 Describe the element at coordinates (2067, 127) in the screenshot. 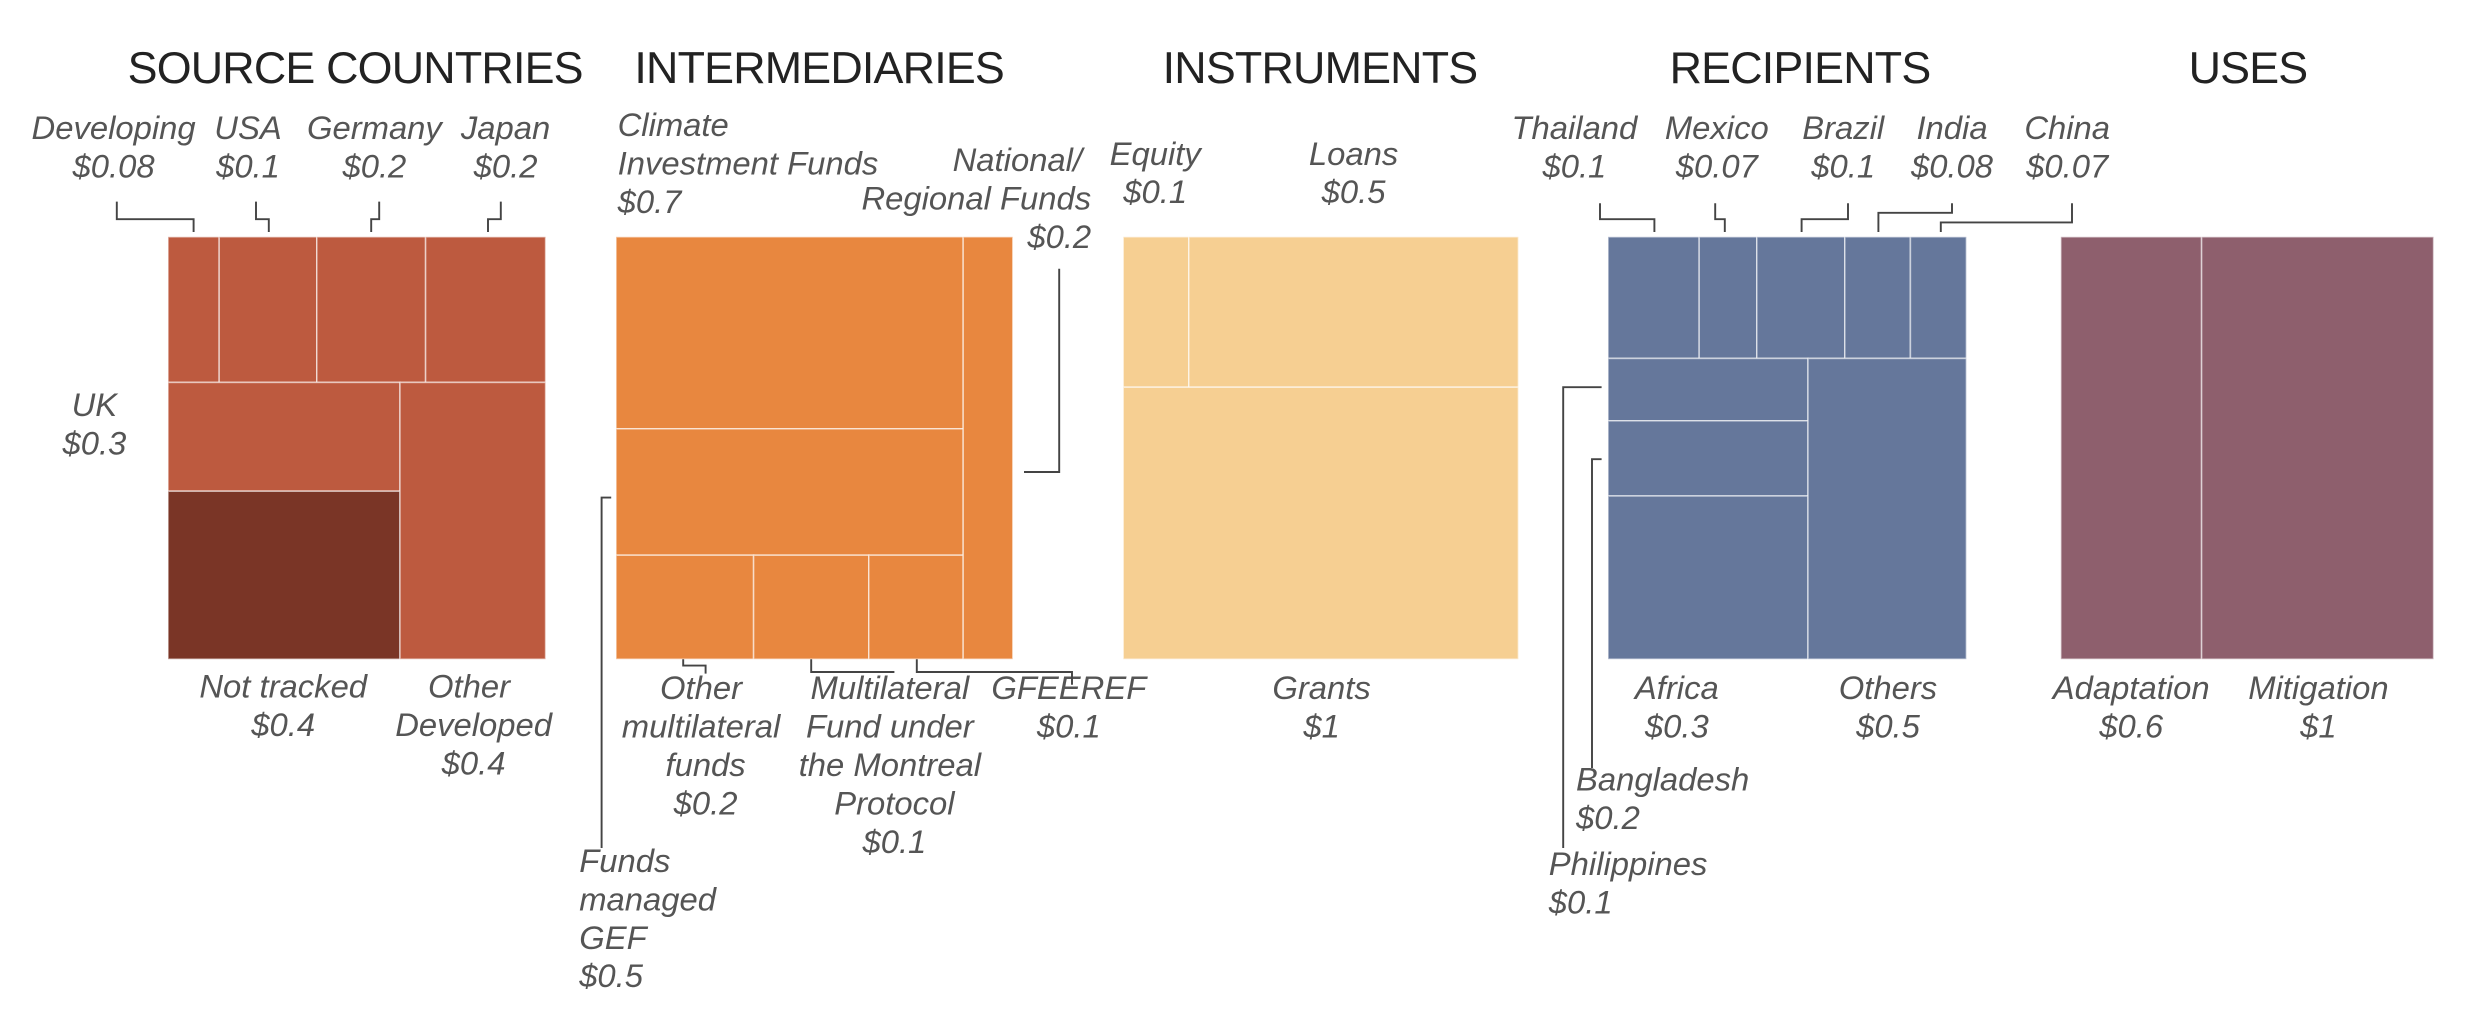

I see `category-label: China` at that location.